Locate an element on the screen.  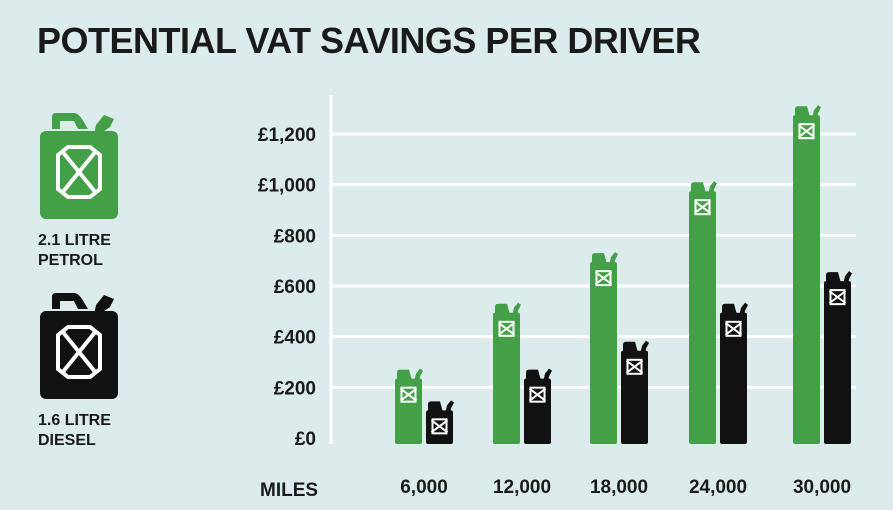
x-axis-ticks: 6,000 12,000 18,000 24,000 30,000 is located at coordinates (625, 487).